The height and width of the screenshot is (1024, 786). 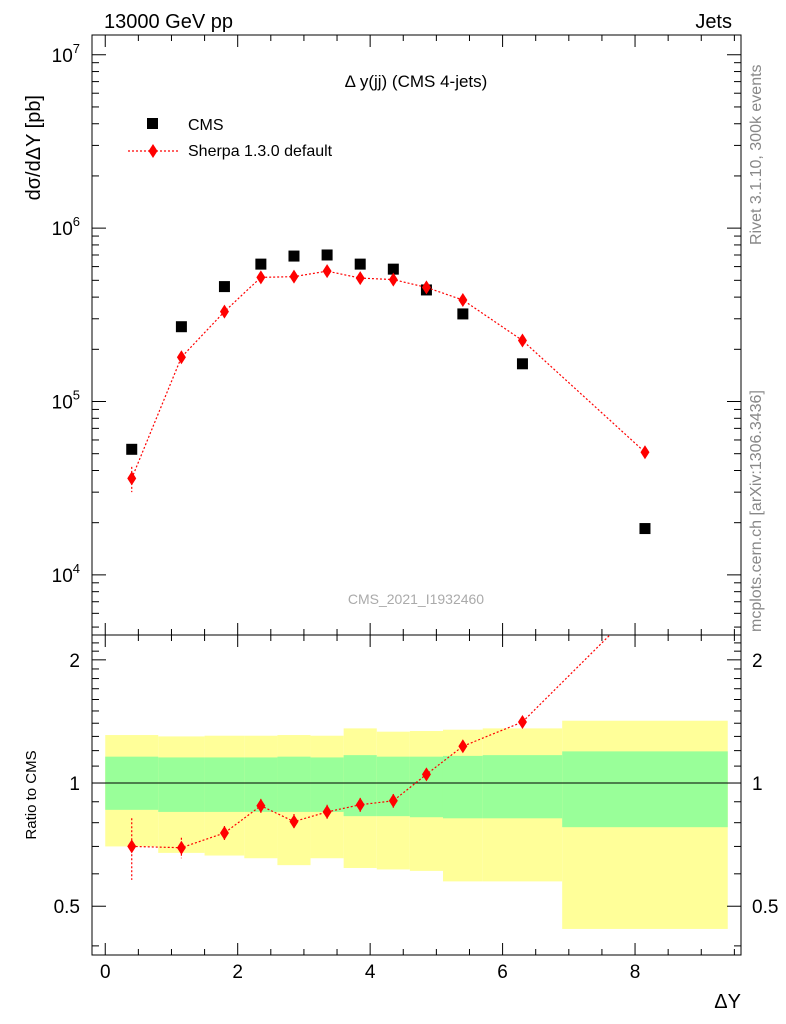 What do you see at coordinates (371, 742) in the screenshot?
I see `ratio-line` at bounding box center [371, 742].